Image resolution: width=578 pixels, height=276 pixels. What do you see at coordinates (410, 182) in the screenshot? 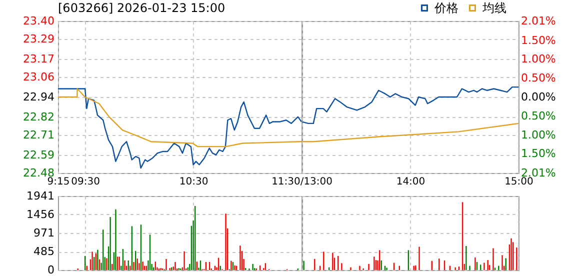
I see `x-tick-label: 14:00` at bounding box center [410, 182].